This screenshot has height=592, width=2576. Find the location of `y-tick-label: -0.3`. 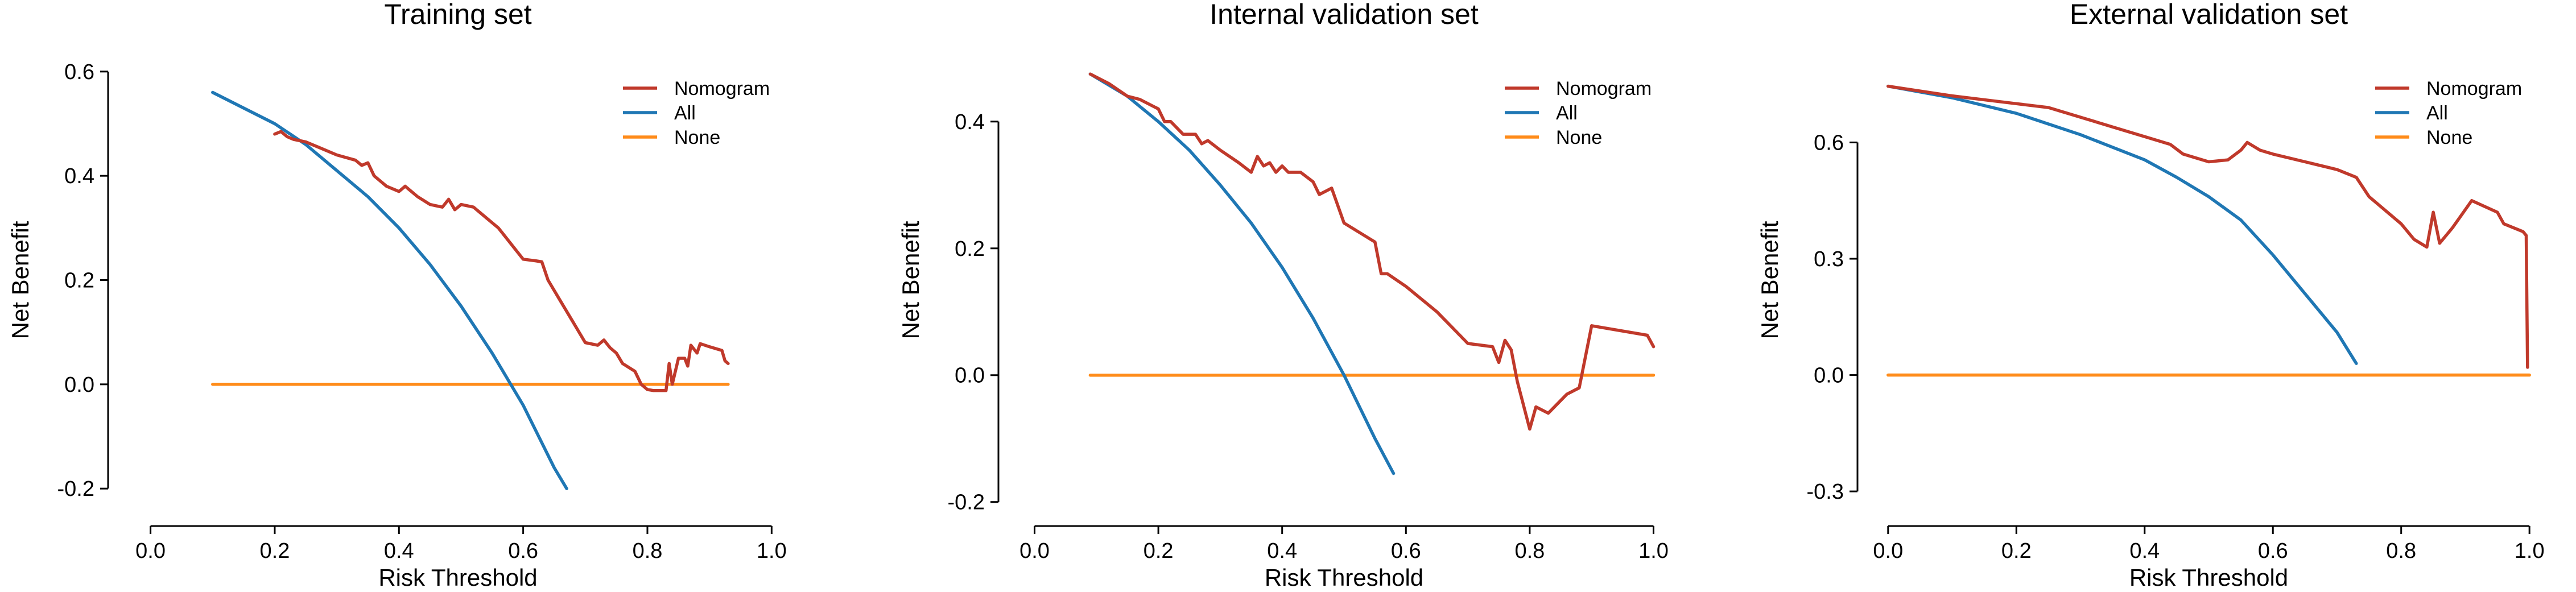

y-tick-label: -0.3 is located at coordinates (1826, 492).